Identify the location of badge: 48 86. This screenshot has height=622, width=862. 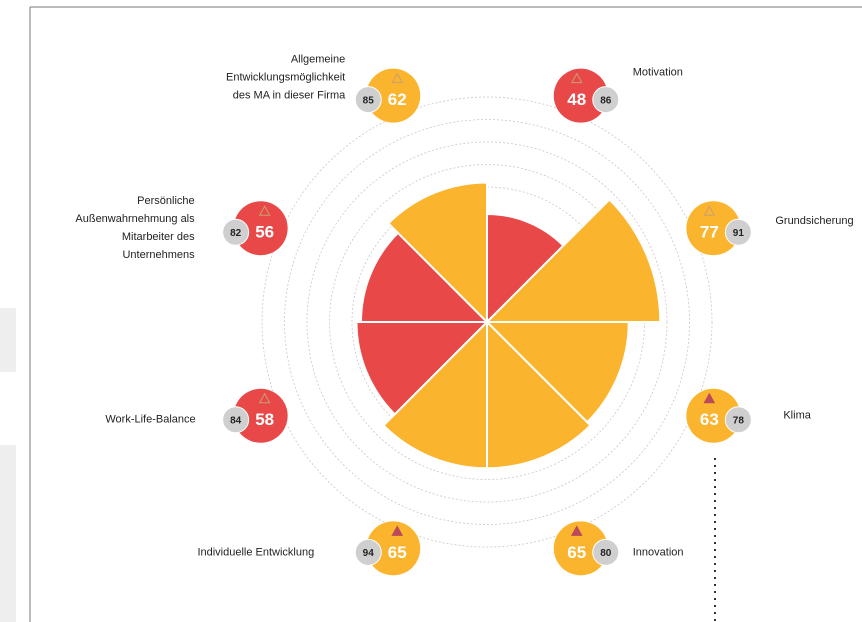
(586, 95).